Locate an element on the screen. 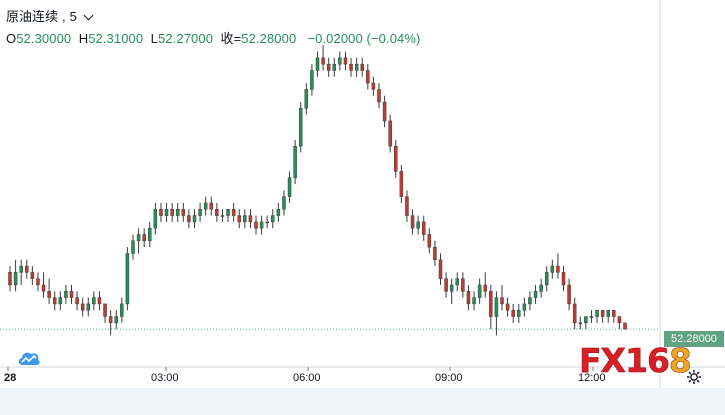 This screenshot has width=725, height=415. low-value: 52.27000 is located at coordinates (186, 38).